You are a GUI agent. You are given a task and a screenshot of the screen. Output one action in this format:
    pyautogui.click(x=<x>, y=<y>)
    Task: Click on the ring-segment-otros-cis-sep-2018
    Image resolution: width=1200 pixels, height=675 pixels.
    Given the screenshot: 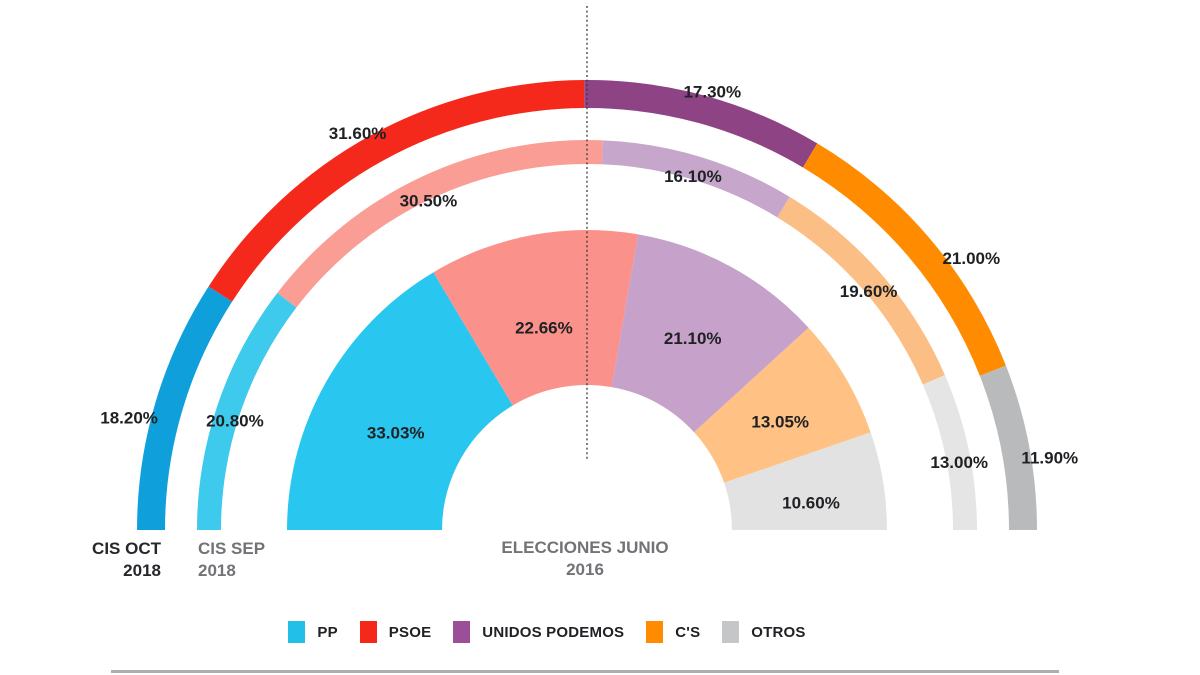 What is the action you would take?
    pyautogui.click(x=949, y=452)
    